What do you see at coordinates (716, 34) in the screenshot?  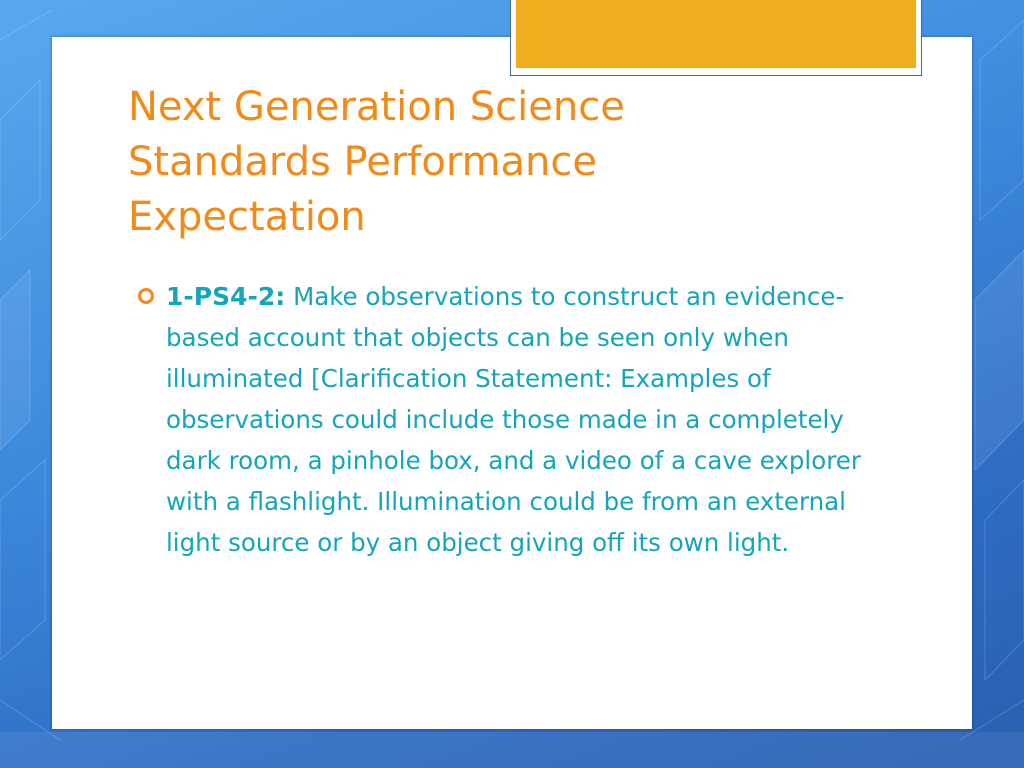 I see `accent-block` at bounding box center [716, 34].